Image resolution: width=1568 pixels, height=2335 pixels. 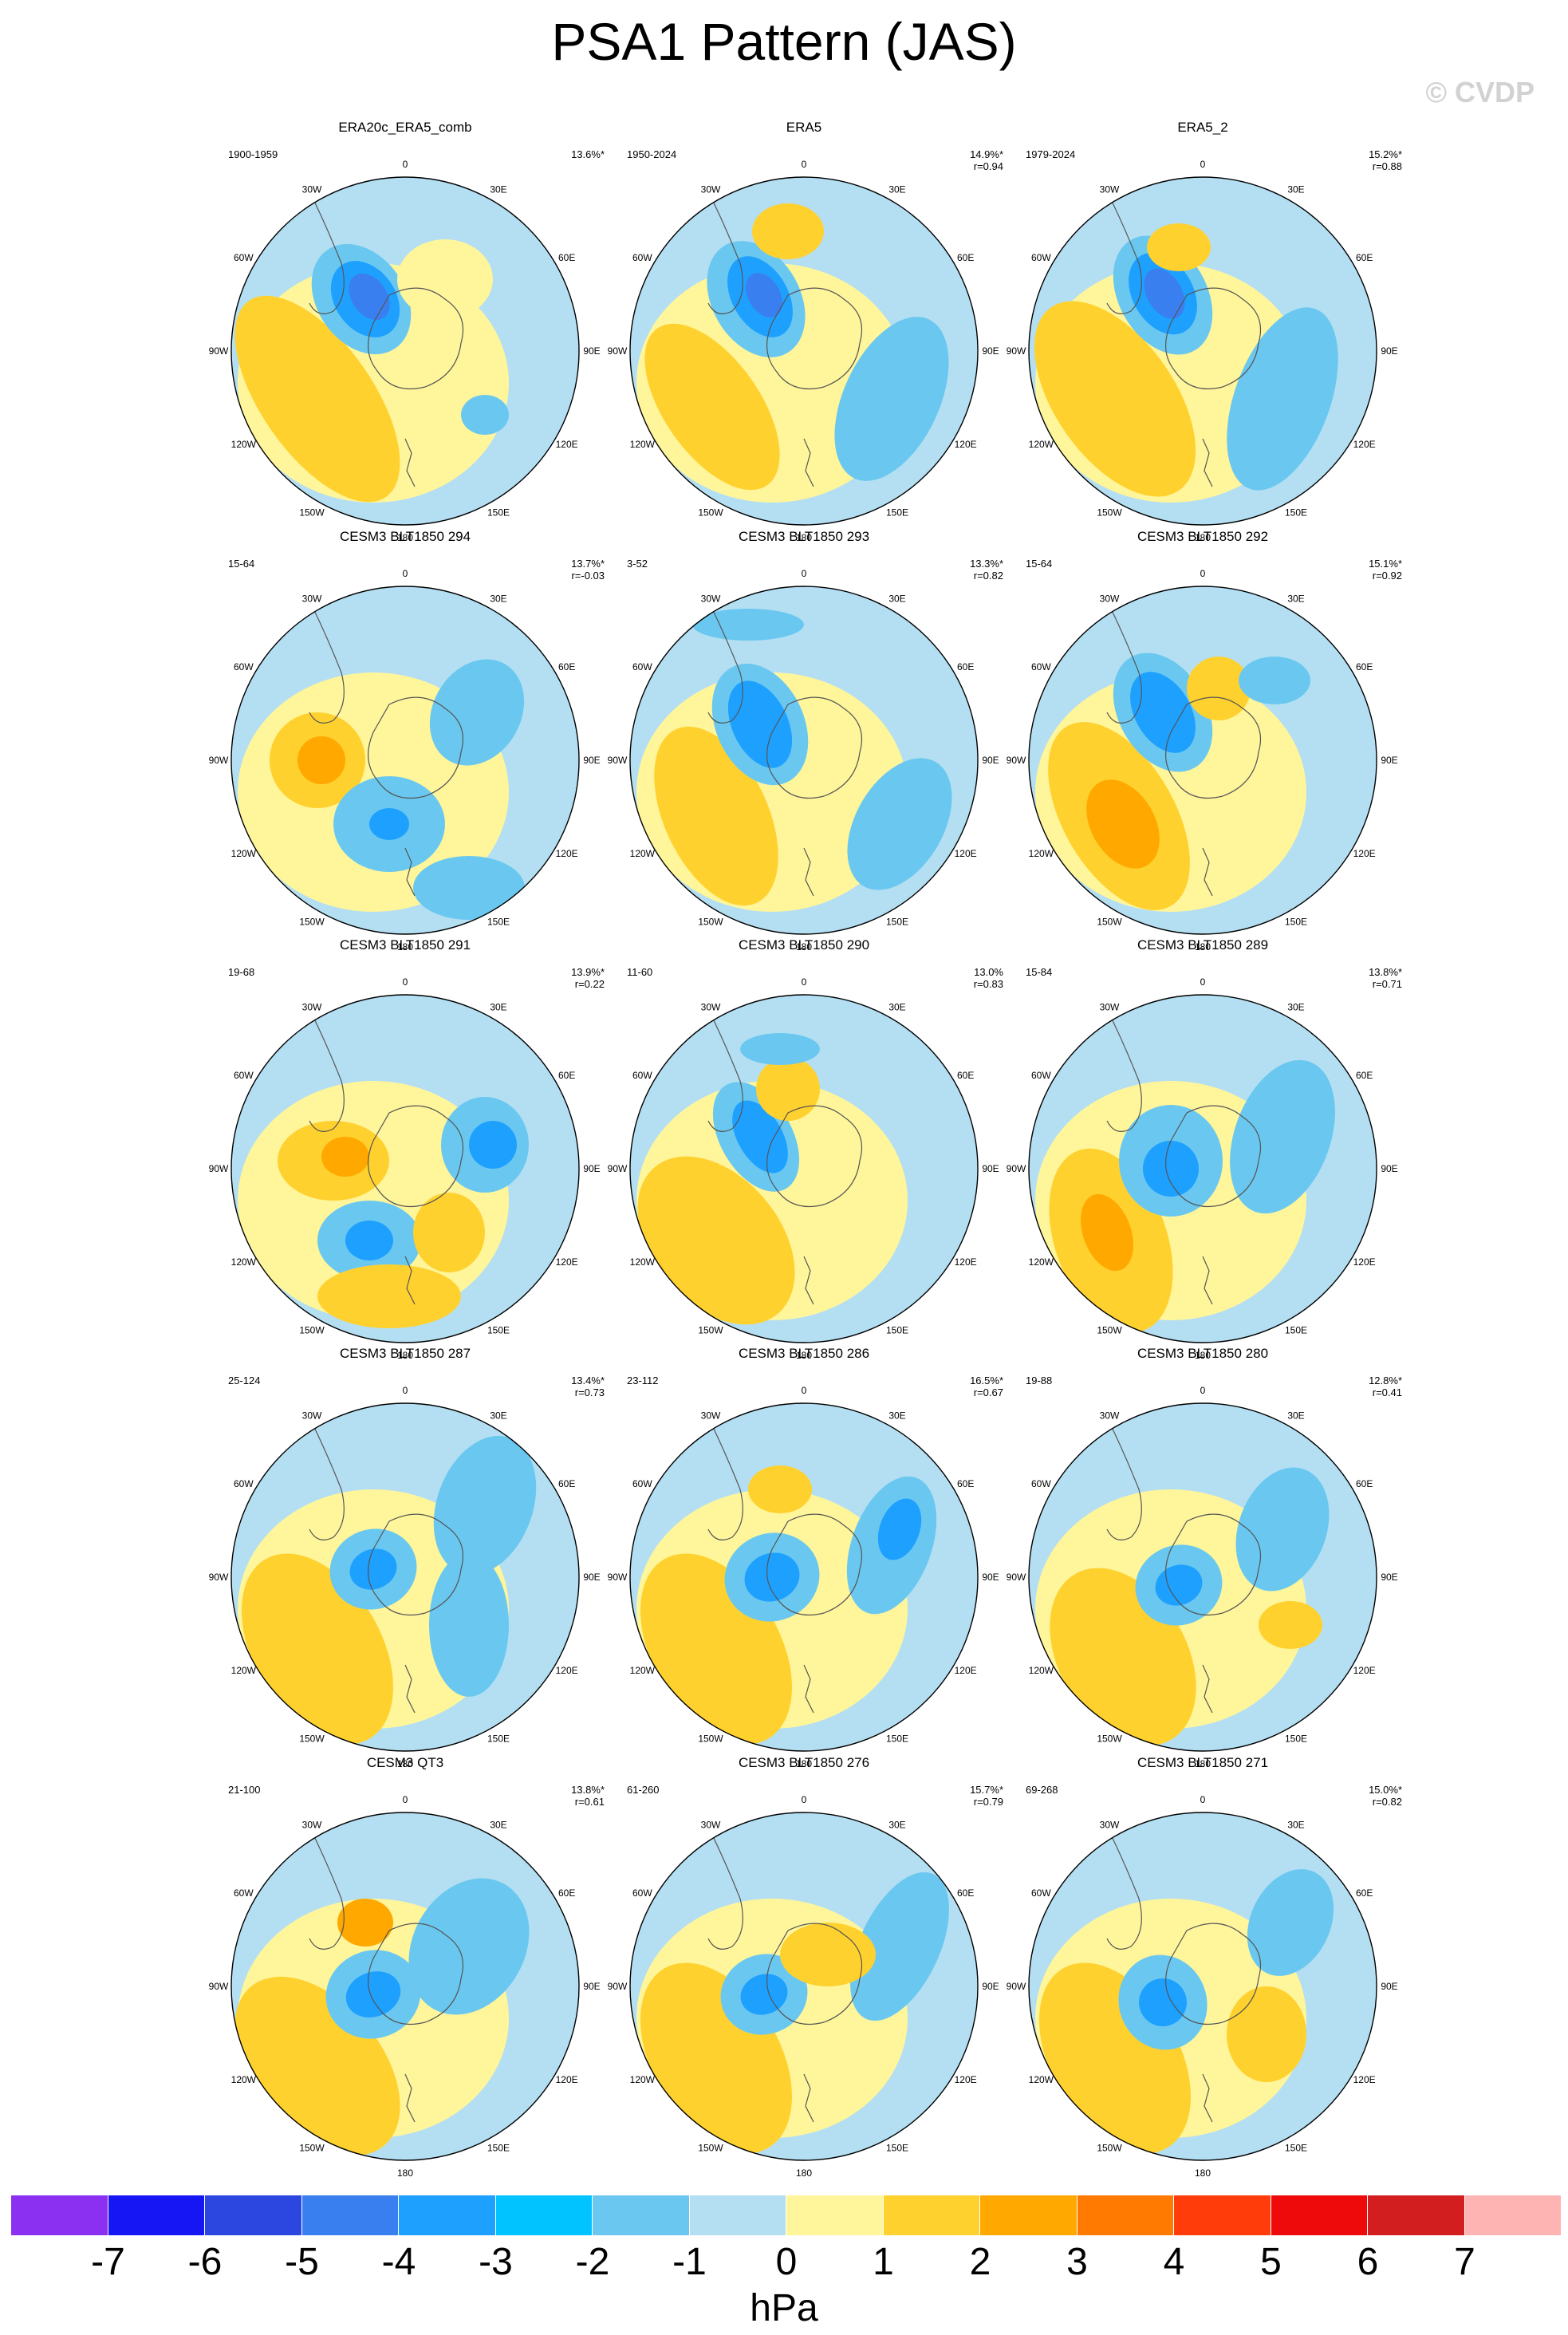 What do you see at coordinates (1385, 154) in the screenshot?
I see `variance-explained: 15.2%*` at bounding box center [1385, 154].